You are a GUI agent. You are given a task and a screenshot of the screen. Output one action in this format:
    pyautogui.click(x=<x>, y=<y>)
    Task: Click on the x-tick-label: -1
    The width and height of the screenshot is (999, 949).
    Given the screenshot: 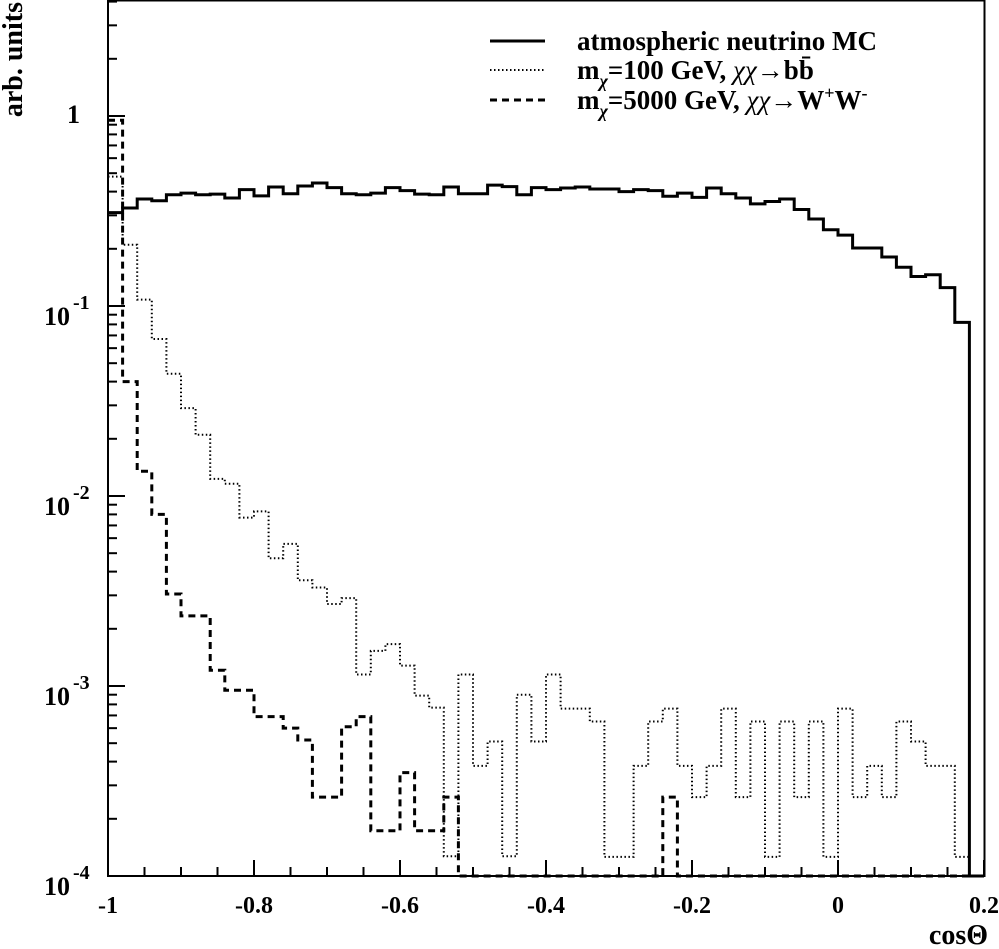 What is the action you would take?
    pyautogui.click(x=108, y=906)
    